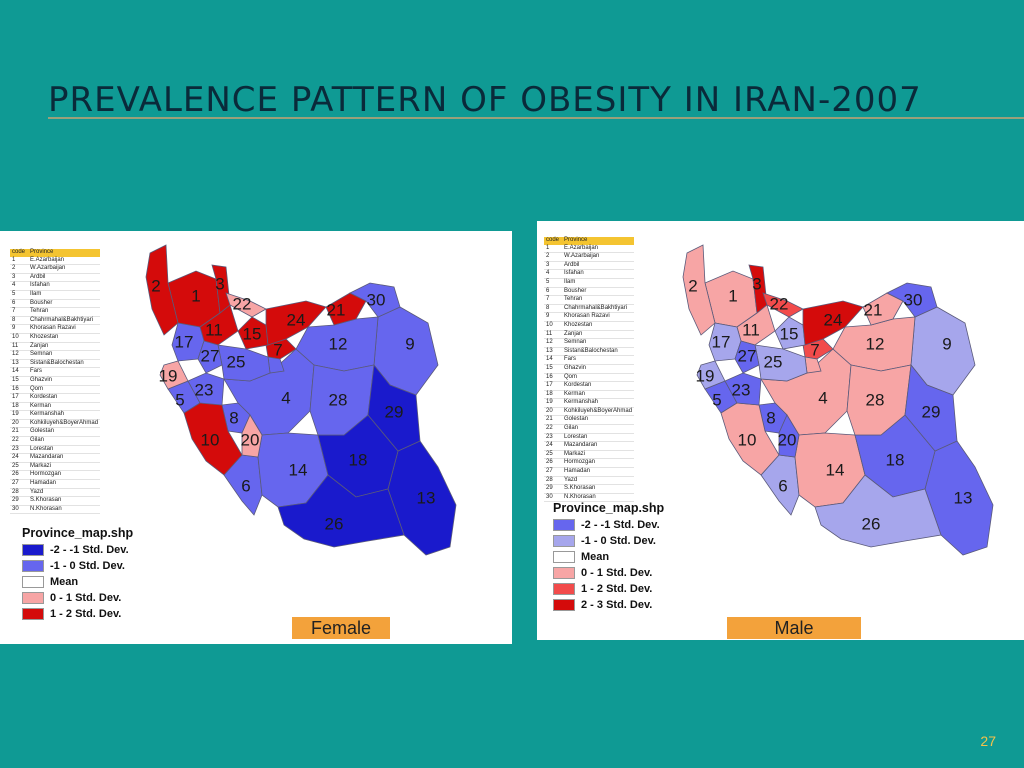  Describe the element at coordinates (598, 241) in the screenshot. I see `table-header-province: Province` at that location.